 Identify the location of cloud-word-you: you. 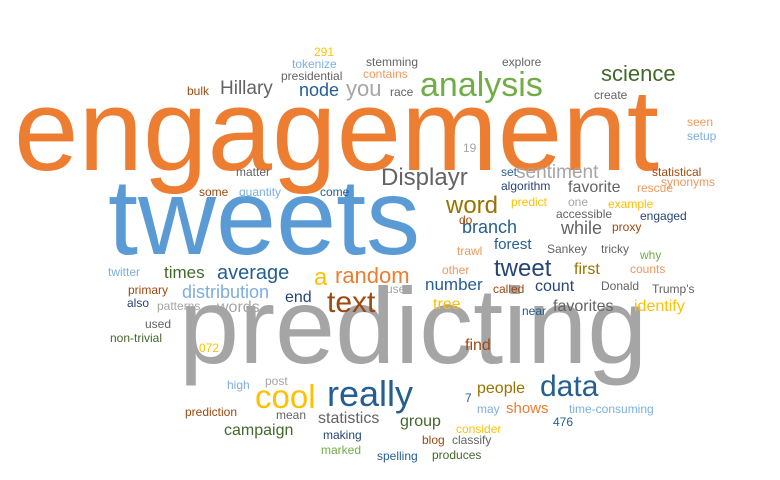
(364, 88).